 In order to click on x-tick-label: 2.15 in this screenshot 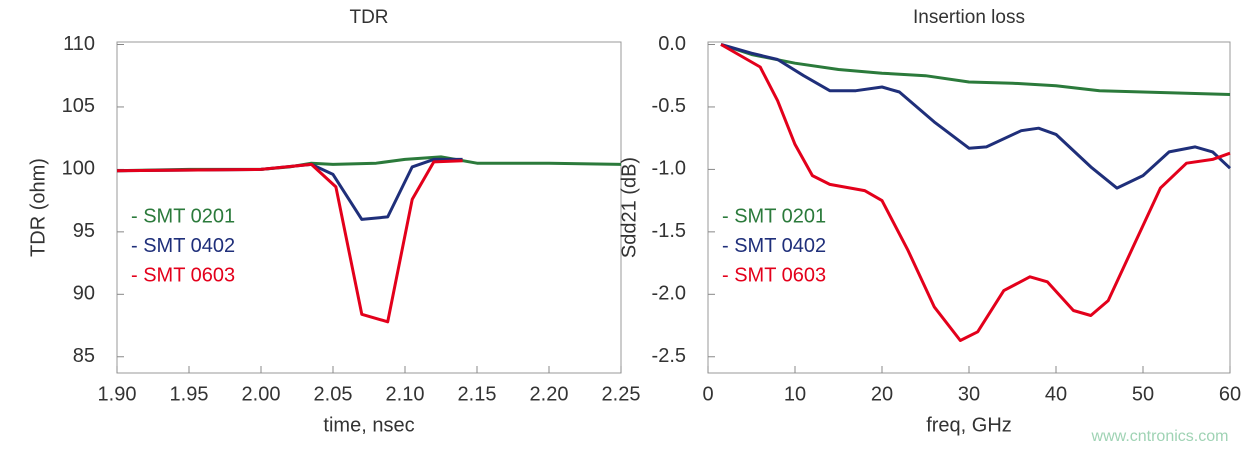, I will do `click(477, 394)`.